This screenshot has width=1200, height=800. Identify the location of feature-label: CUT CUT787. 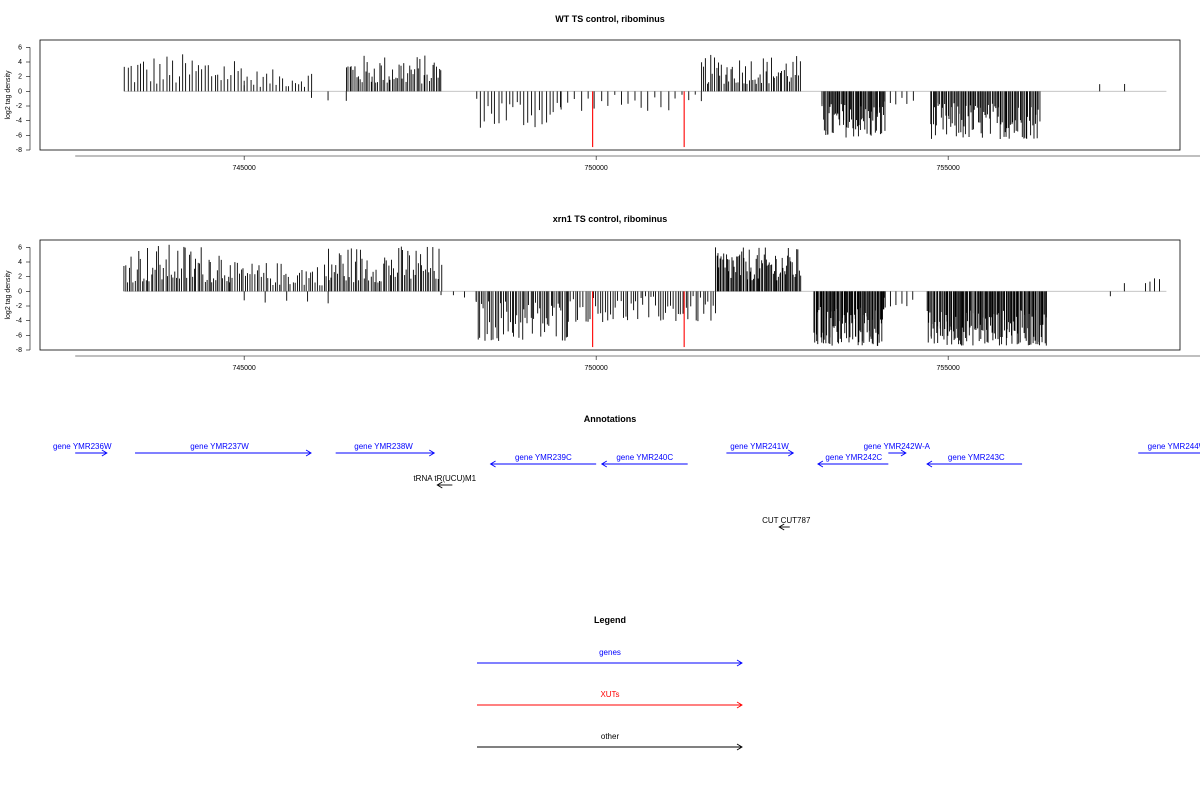
(786, 520).